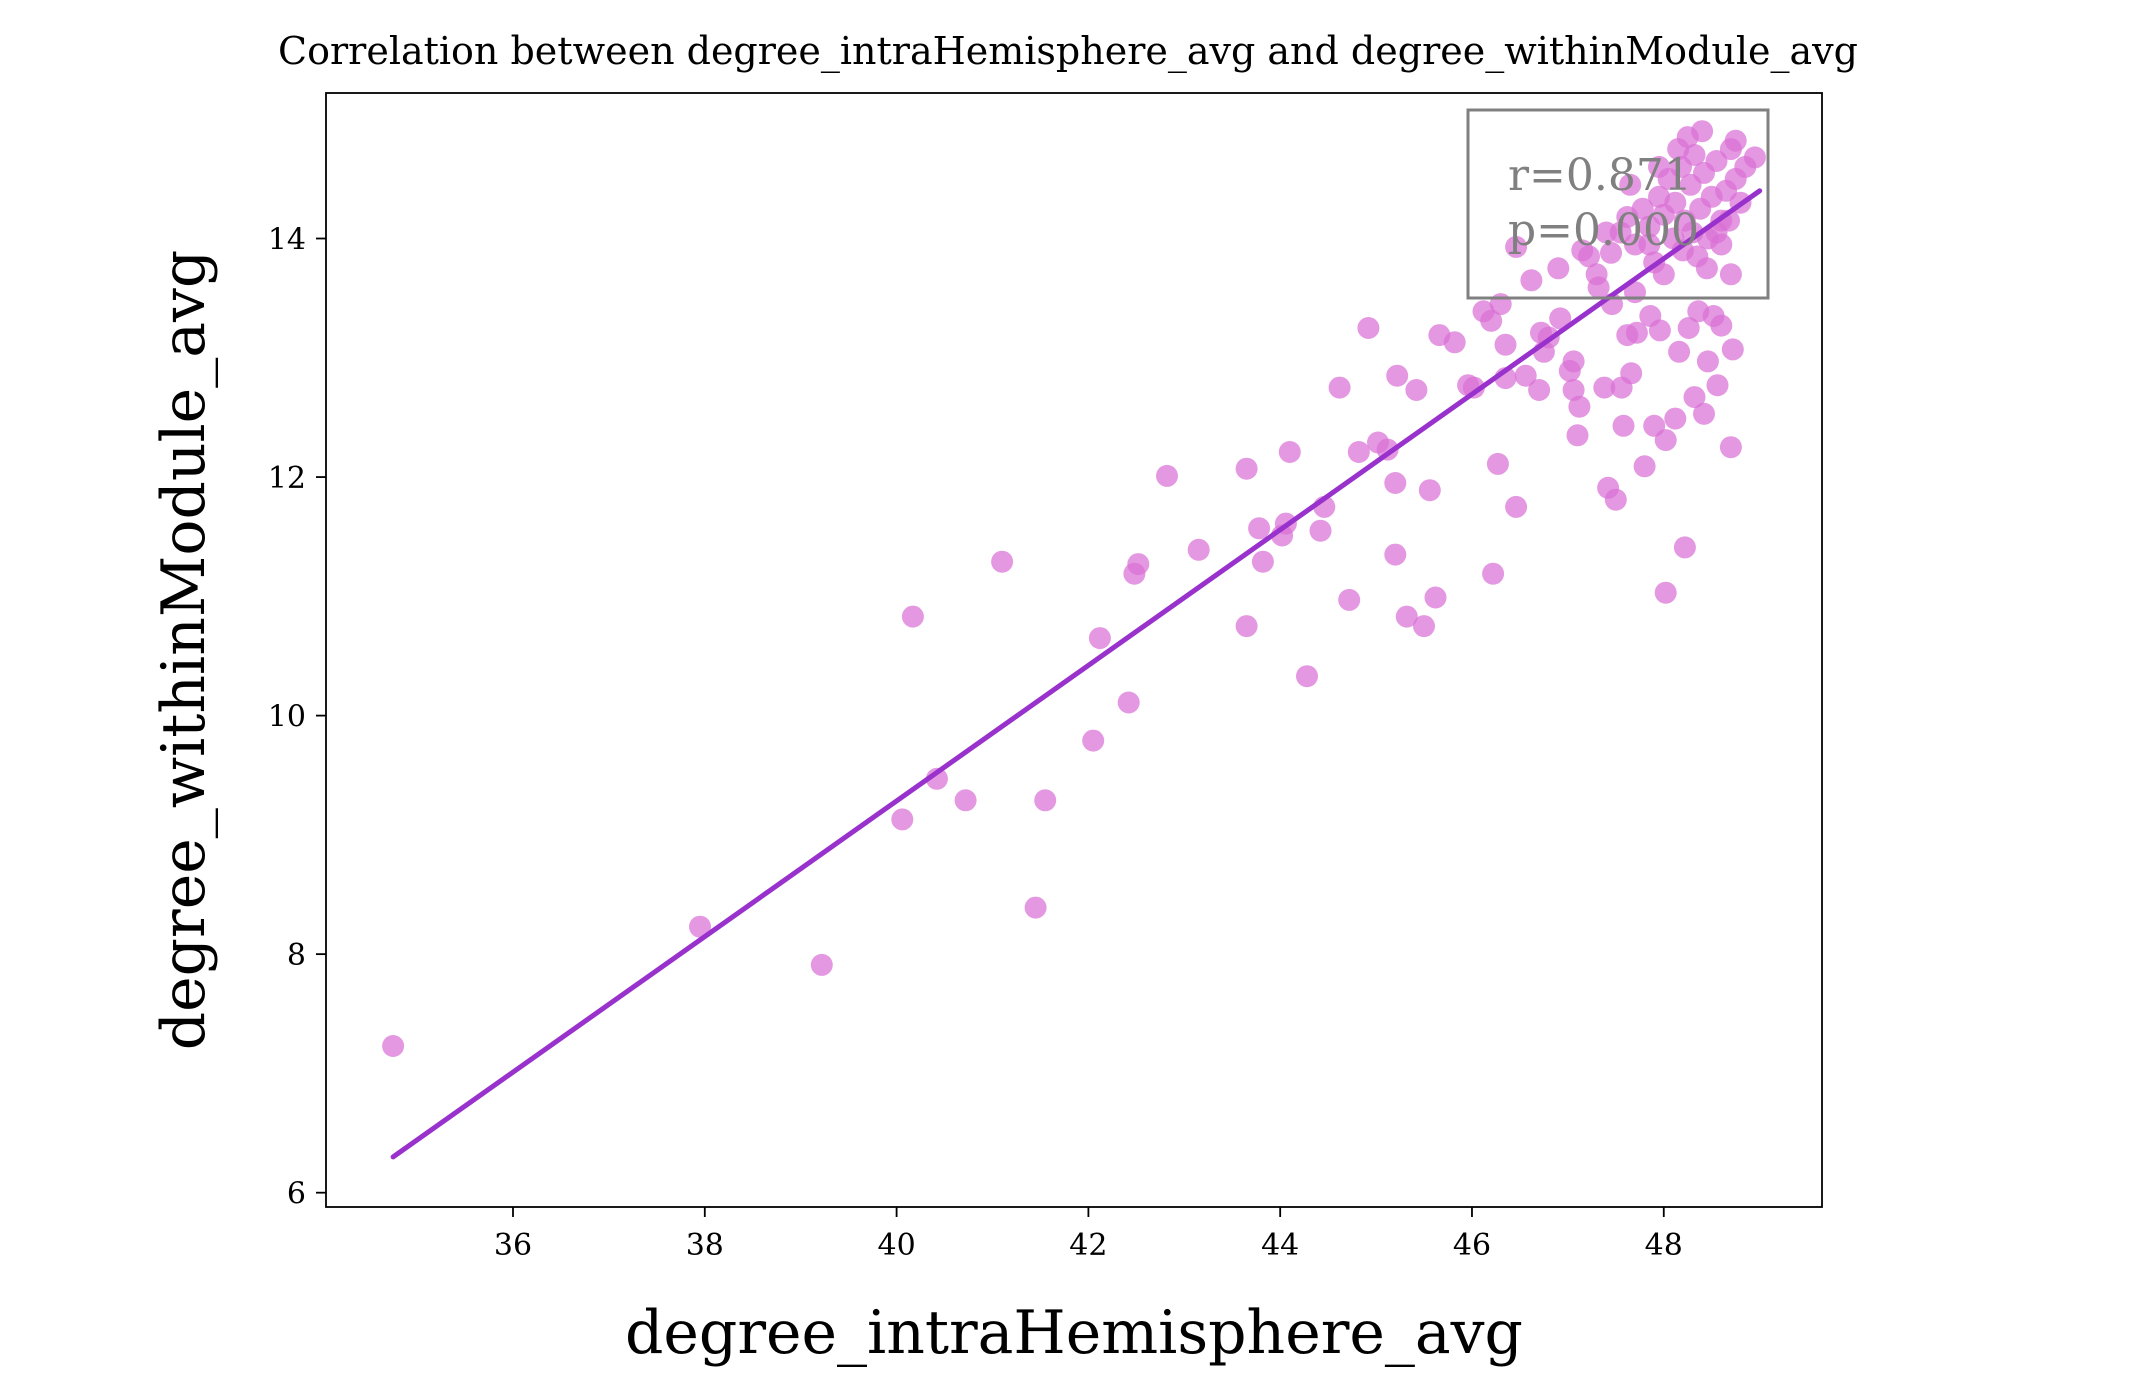 The width and height of the screenshot is (2138, 1395). Describe the element at coordinates (1600, 175) in the screenshot. I see `stats-r-value: r=0.871` at that location.